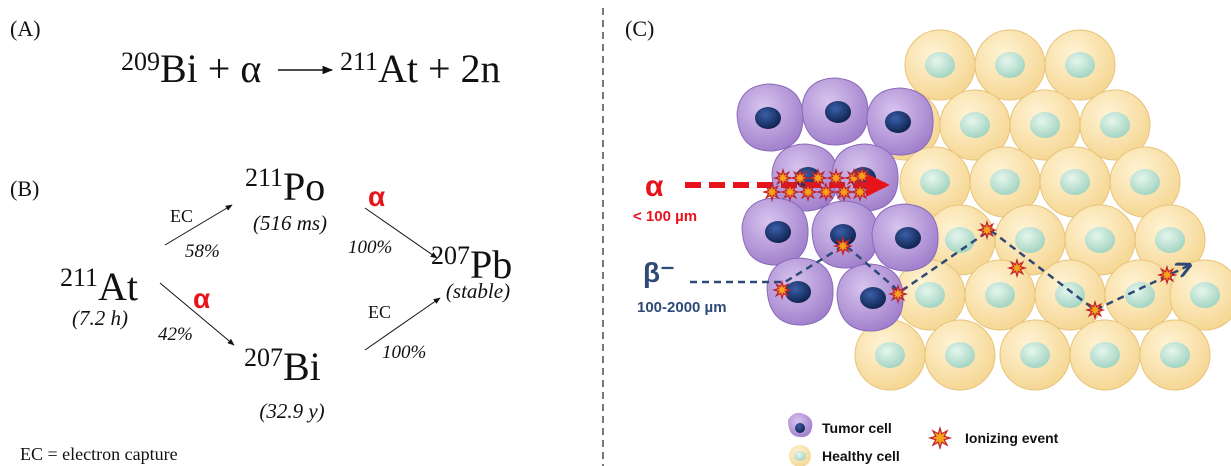 This screenshot has width=1231, height=466. I want to click on legend-label: Ionizing event, so click(1012, 438).